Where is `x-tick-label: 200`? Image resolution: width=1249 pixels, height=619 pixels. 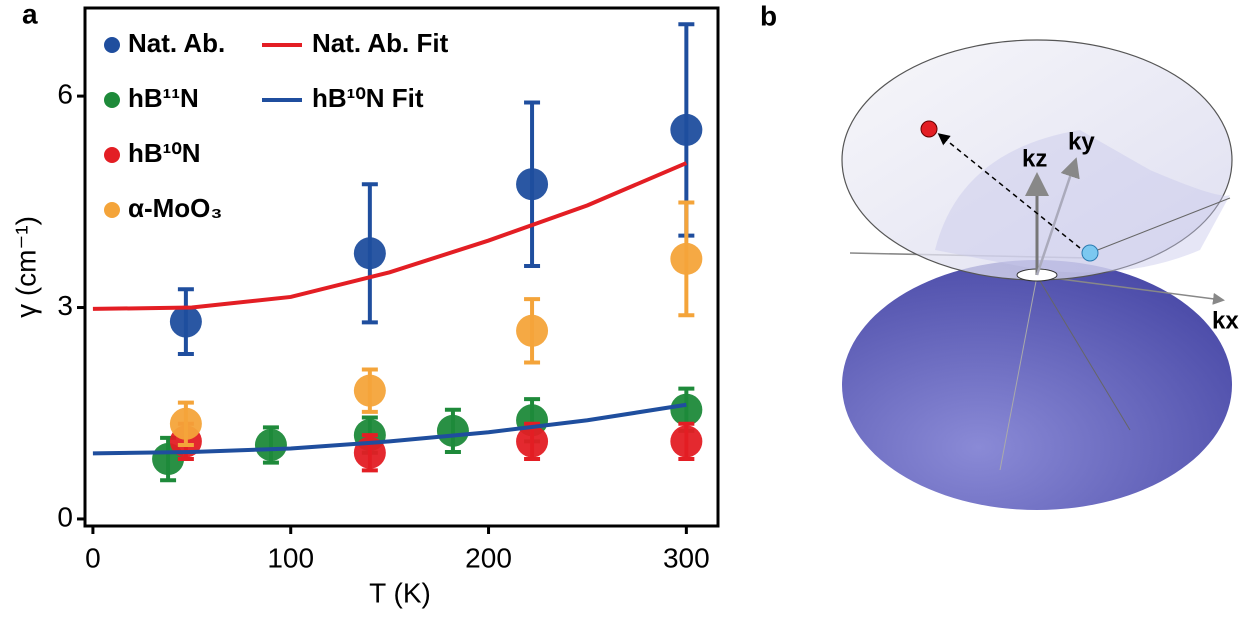
x-tick-label: 200 is located at coordinates (488, 557).